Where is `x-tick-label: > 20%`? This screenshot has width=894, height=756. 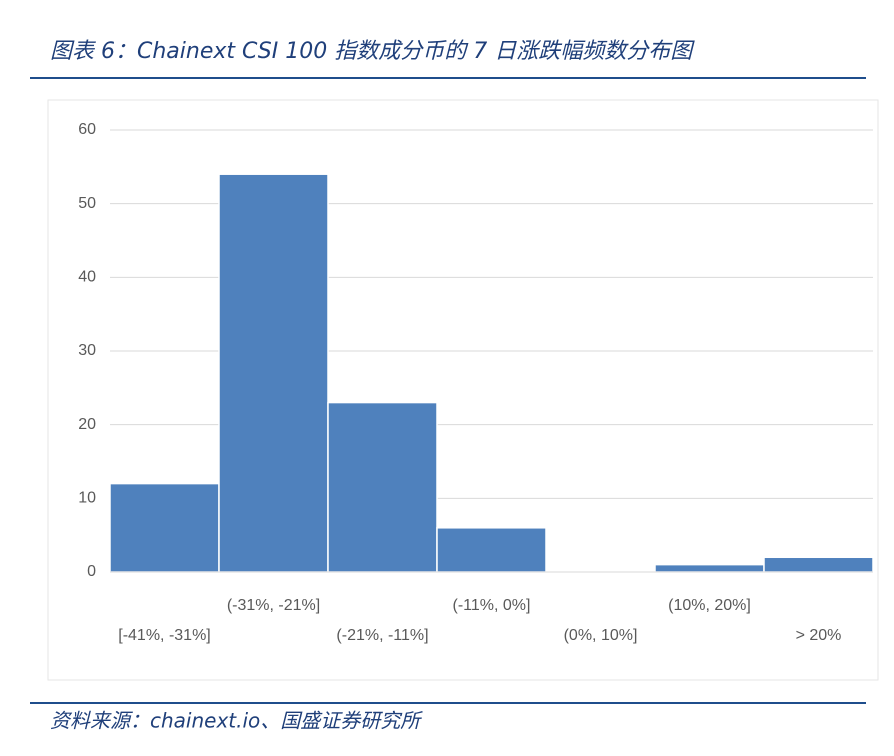
x-tick-label: > 20% is located at coordinates (819, 635).